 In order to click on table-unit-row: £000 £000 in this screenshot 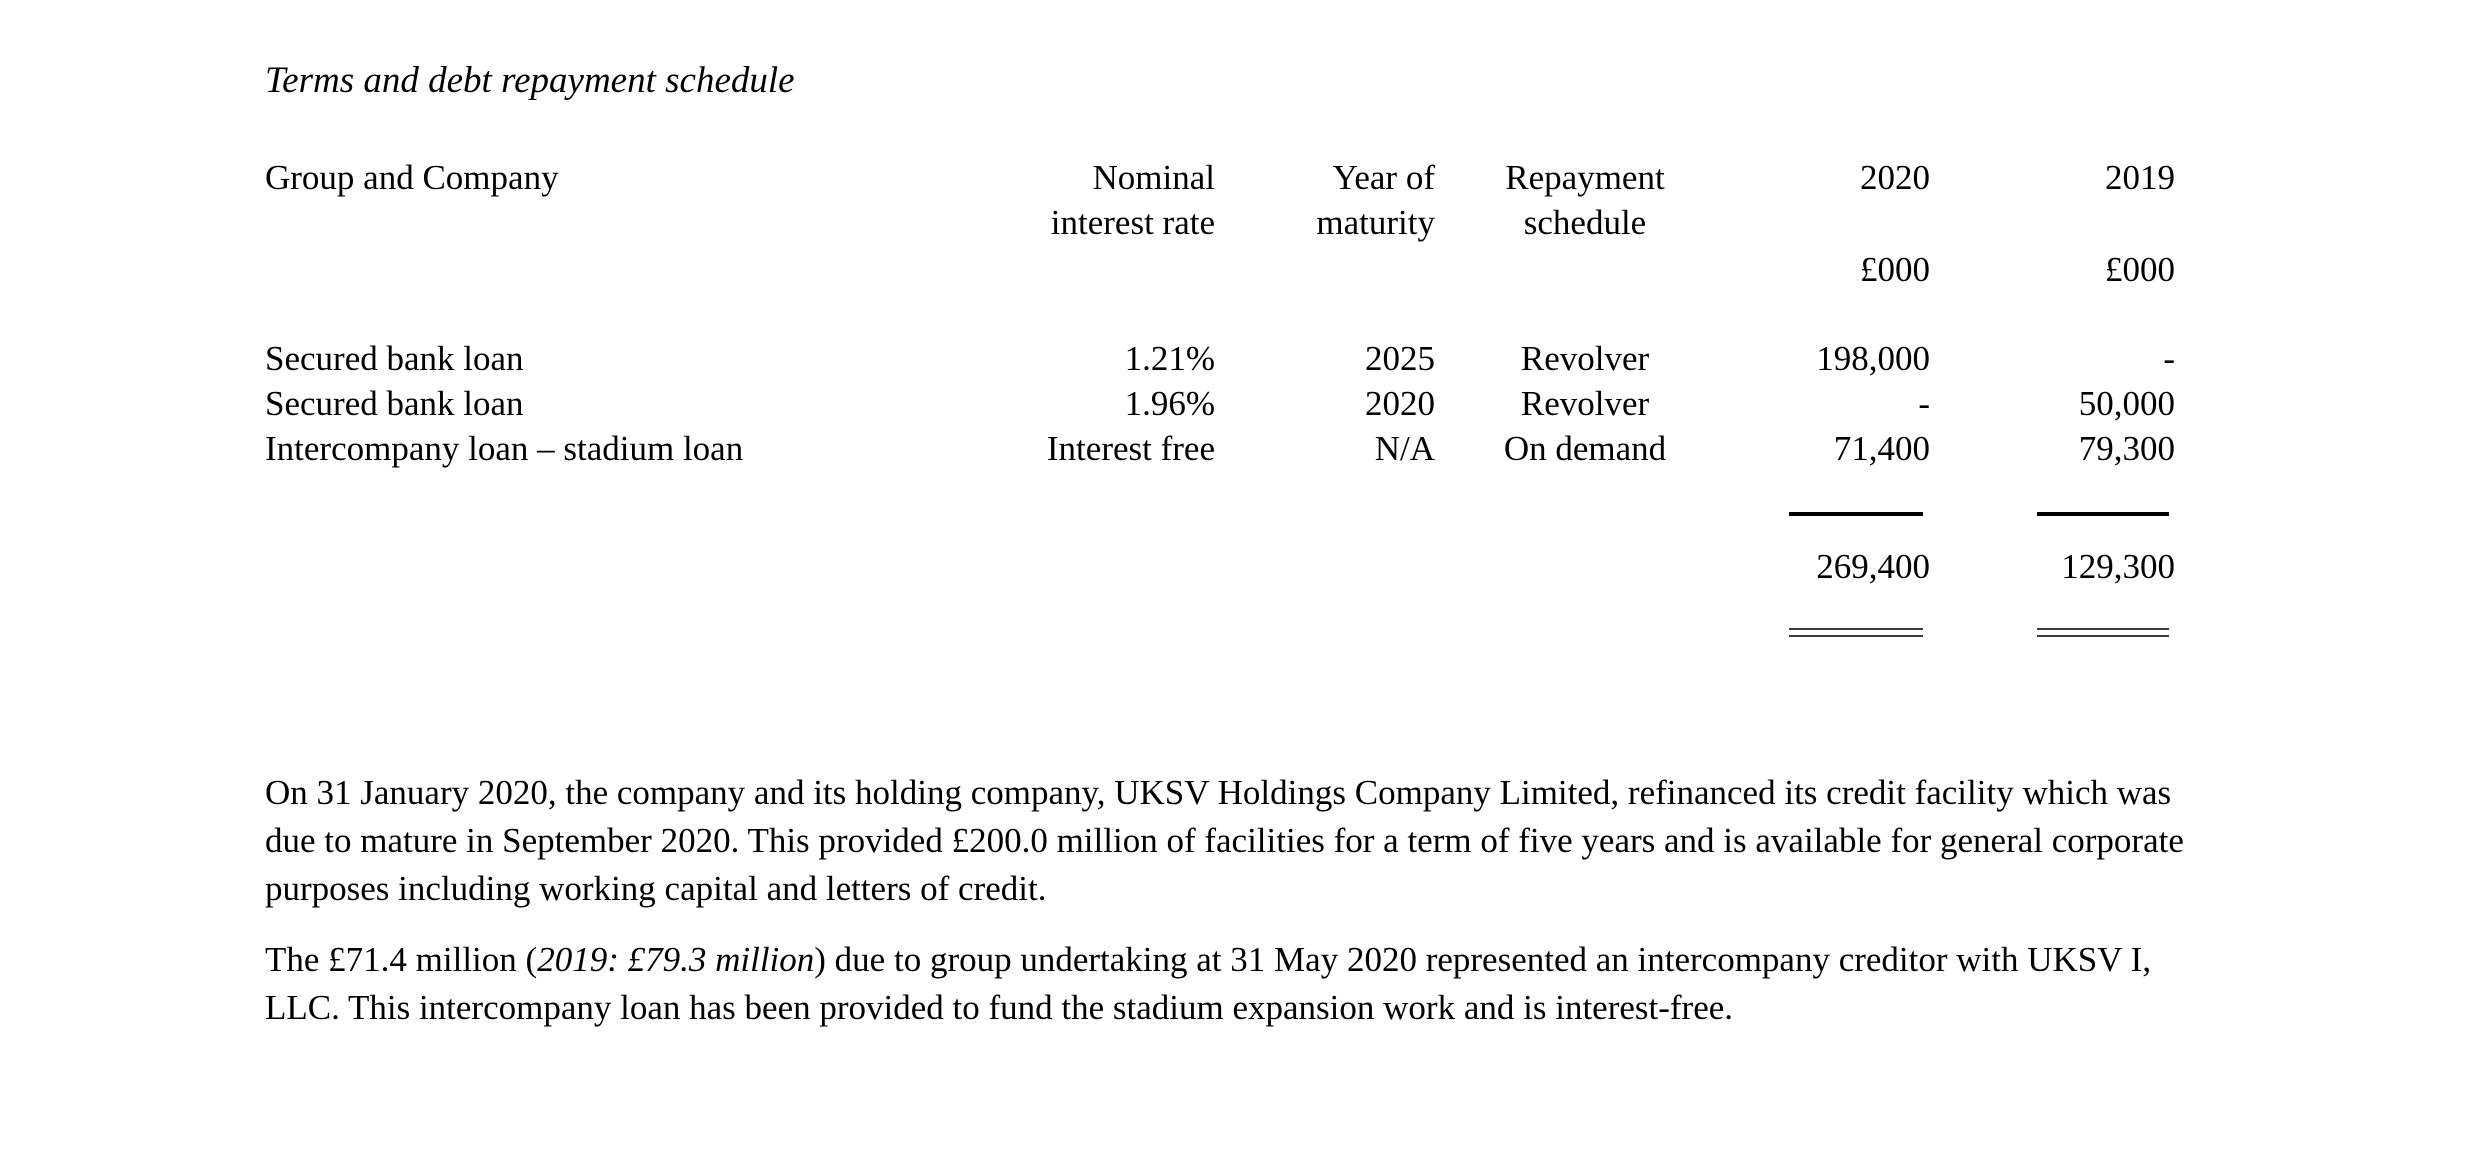, I will do `click(1220, 268)`.